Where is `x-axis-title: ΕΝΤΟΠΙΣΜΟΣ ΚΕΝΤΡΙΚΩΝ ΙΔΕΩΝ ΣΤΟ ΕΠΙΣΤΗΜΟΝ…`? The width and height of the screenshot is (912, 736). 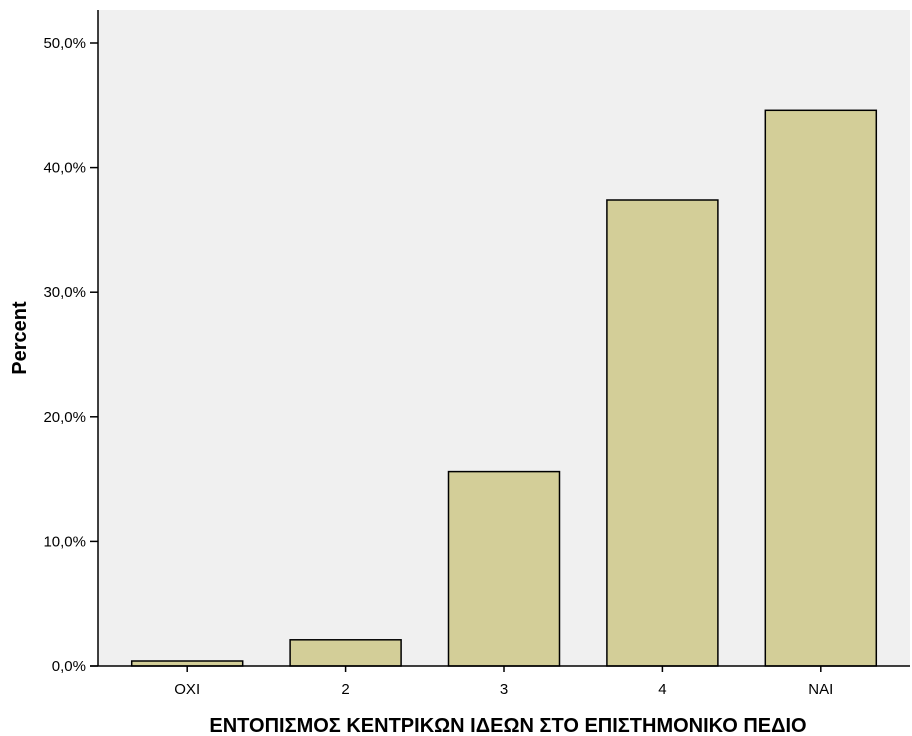 x-axis-title: ΕΝΤΟΠΙΣΜΟΣ ΚΕΝΤΡΙΚΩΝ ΙΔΕΩΝ ΣΤΟ ΕΠΙΣΤΗΜΟΝ… is located at coordinates (507, 725).